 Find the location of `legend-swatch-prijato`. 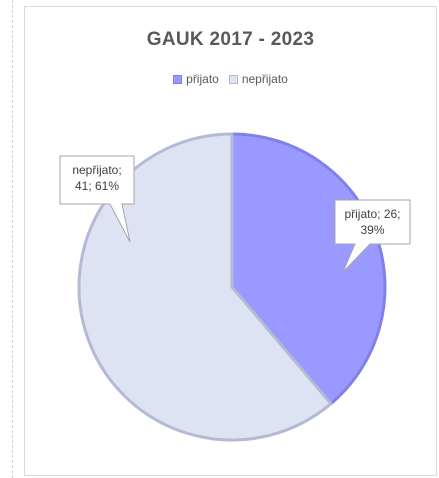

legend-swatch-prijato is located at coordinates (178, 79).